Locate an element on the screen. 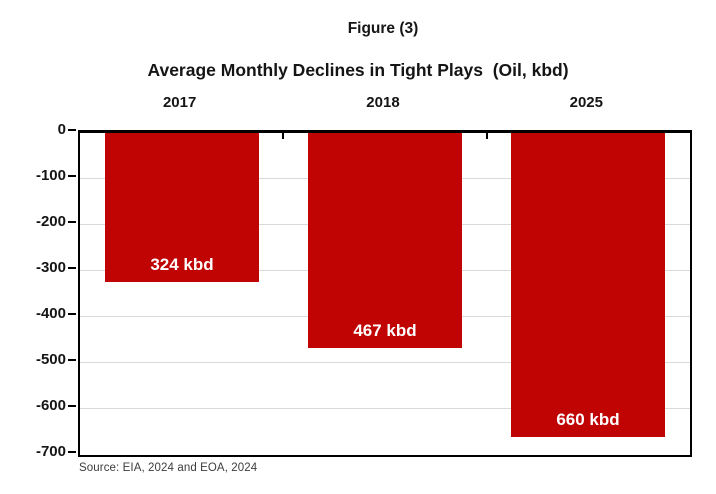  category-label-2017: 2017 is located at coordinates (179, 102).